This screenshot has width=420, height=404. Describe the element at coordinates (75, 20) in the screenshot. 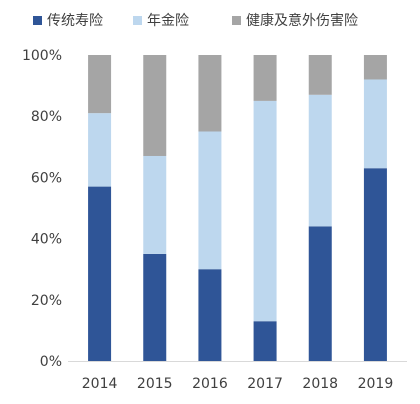

I see `legend-label-1: 传统寿险` at that location.